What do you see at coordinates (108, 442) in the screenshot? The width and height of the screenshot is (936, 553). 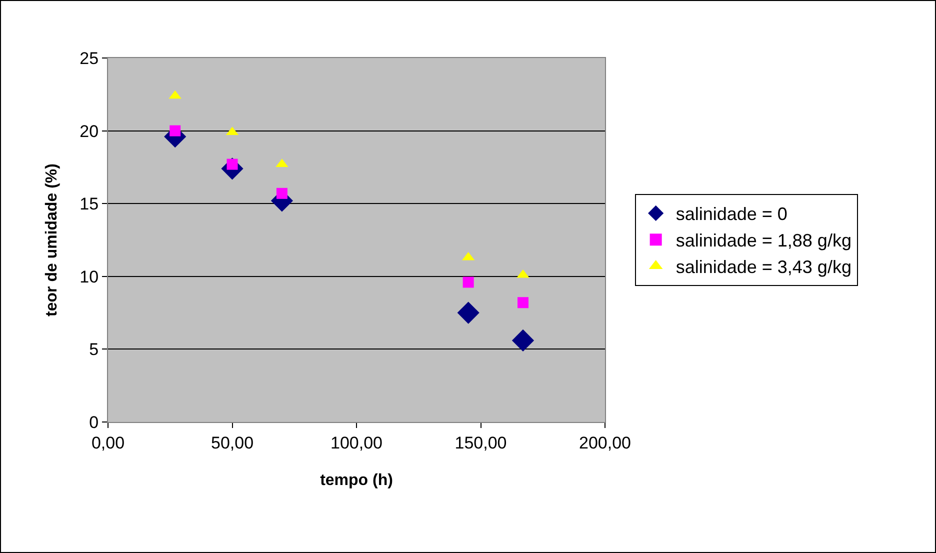 I see `x-tick-label: 0,00` at bounding box center [108, 442].